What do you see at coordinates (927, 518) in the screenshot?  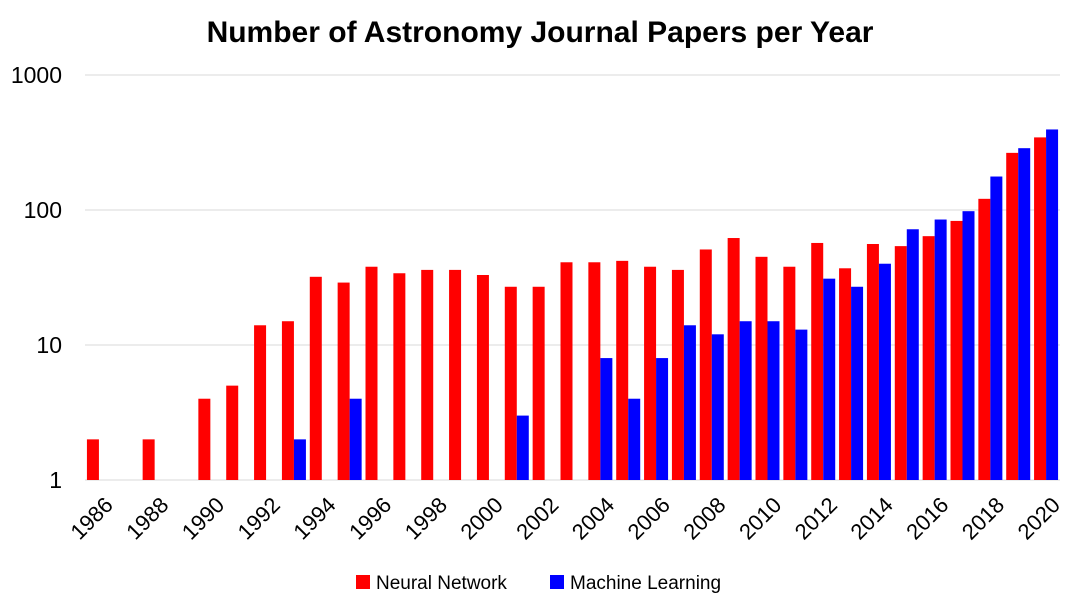 I see `x-tick-label: 2016` at bounding box center [927, 518].